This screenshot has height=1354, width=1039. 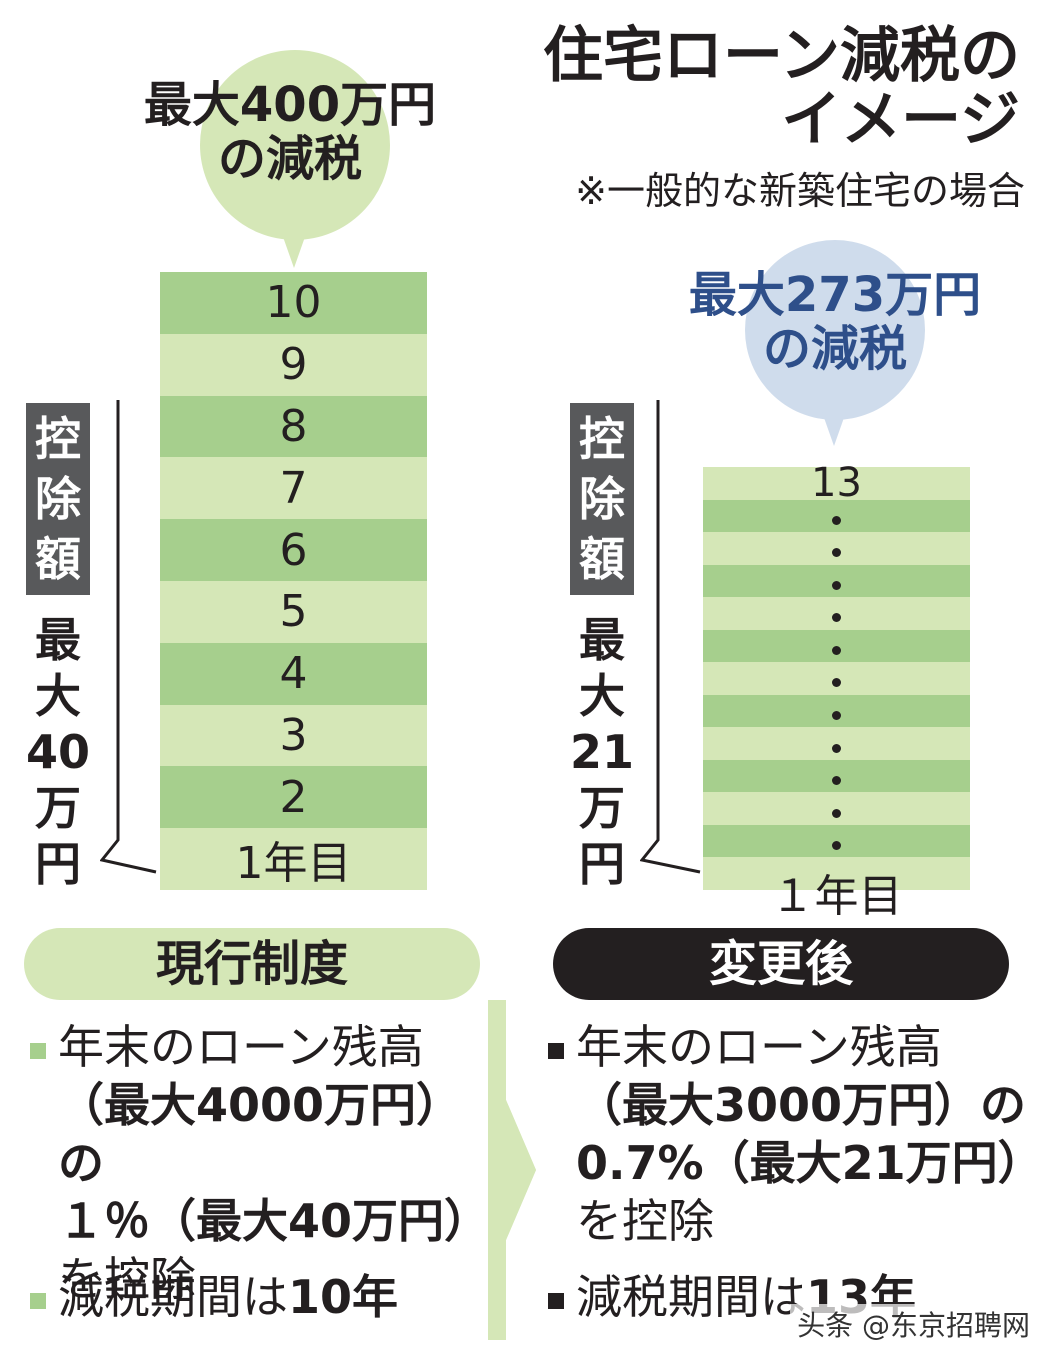 What do you see at coordinates (293, 673) in the screenshot?
I see `current-year-4: 4` at bounding box center [293, 673].